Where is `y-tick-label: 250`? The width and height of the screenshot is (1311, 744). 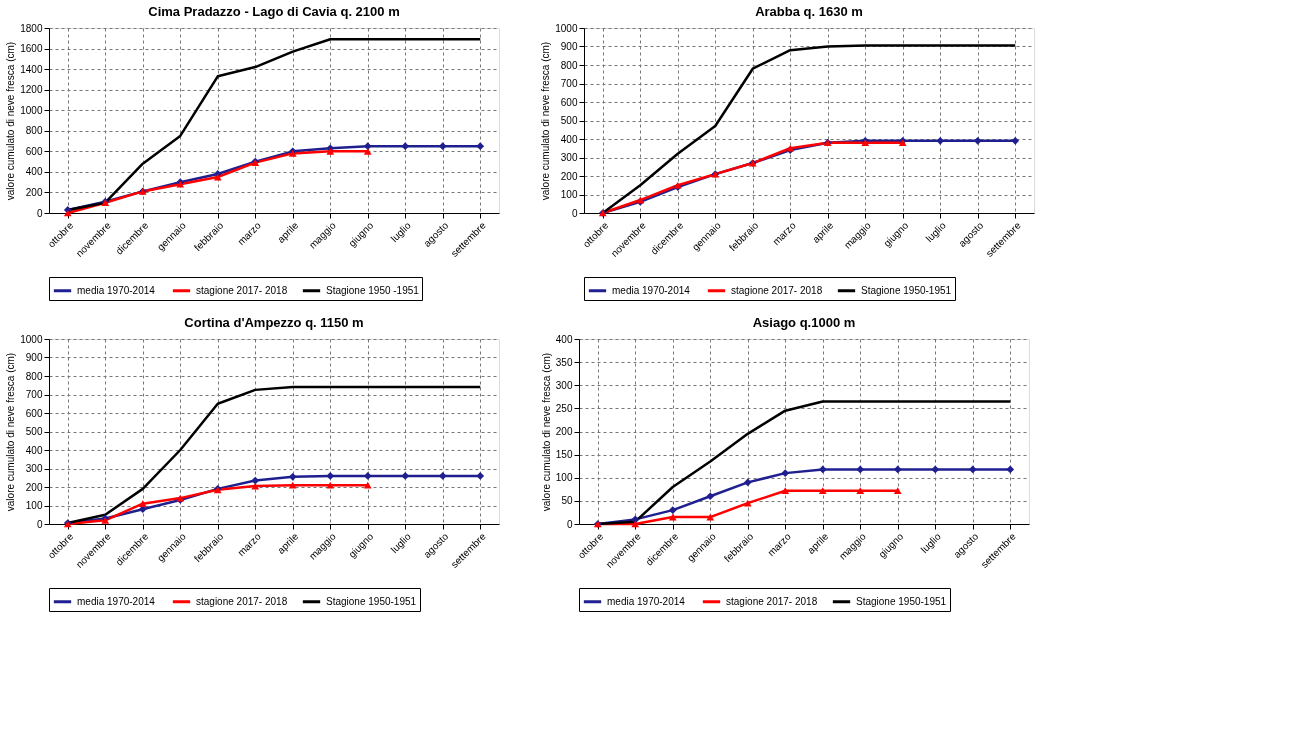
y-tick-label: 250 is located at coordinates (564, 408).